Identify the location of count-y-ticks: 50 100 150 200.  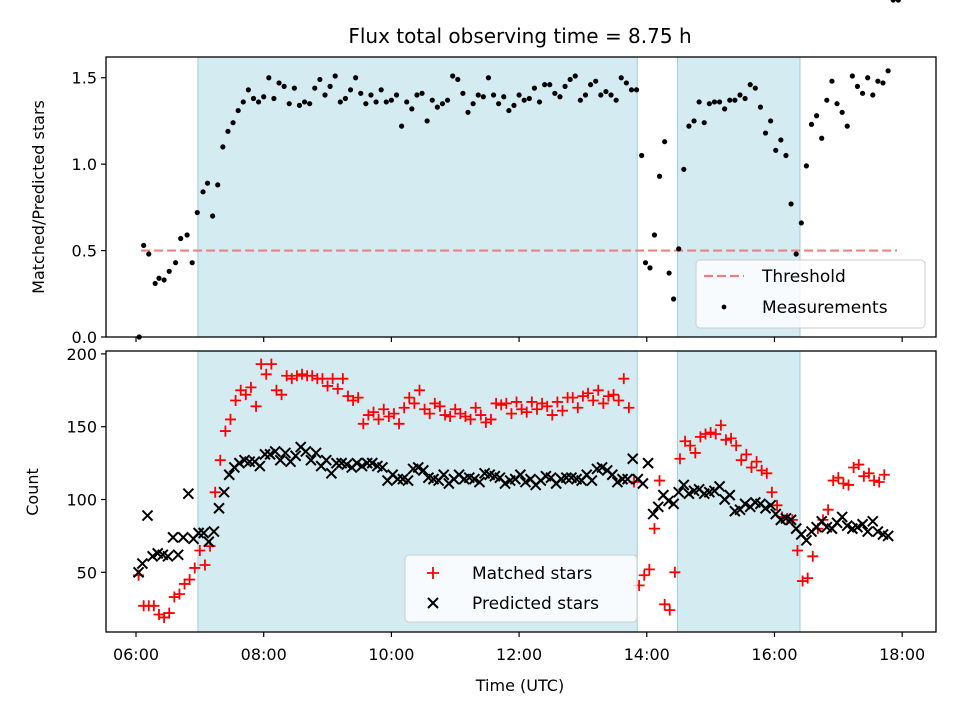
(86, 463).